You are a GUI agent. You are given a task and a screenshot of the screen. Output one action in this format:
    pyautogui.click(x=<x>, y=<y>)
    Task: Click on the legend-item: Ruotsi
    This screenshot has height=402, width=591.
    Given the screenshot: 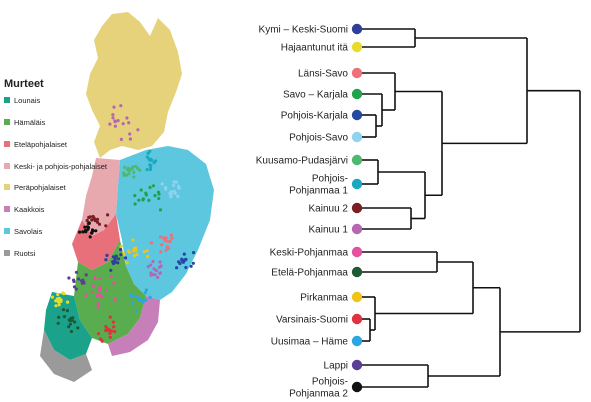 What is the action you would take?
    pyautogui.click(x=59, y=253)
    